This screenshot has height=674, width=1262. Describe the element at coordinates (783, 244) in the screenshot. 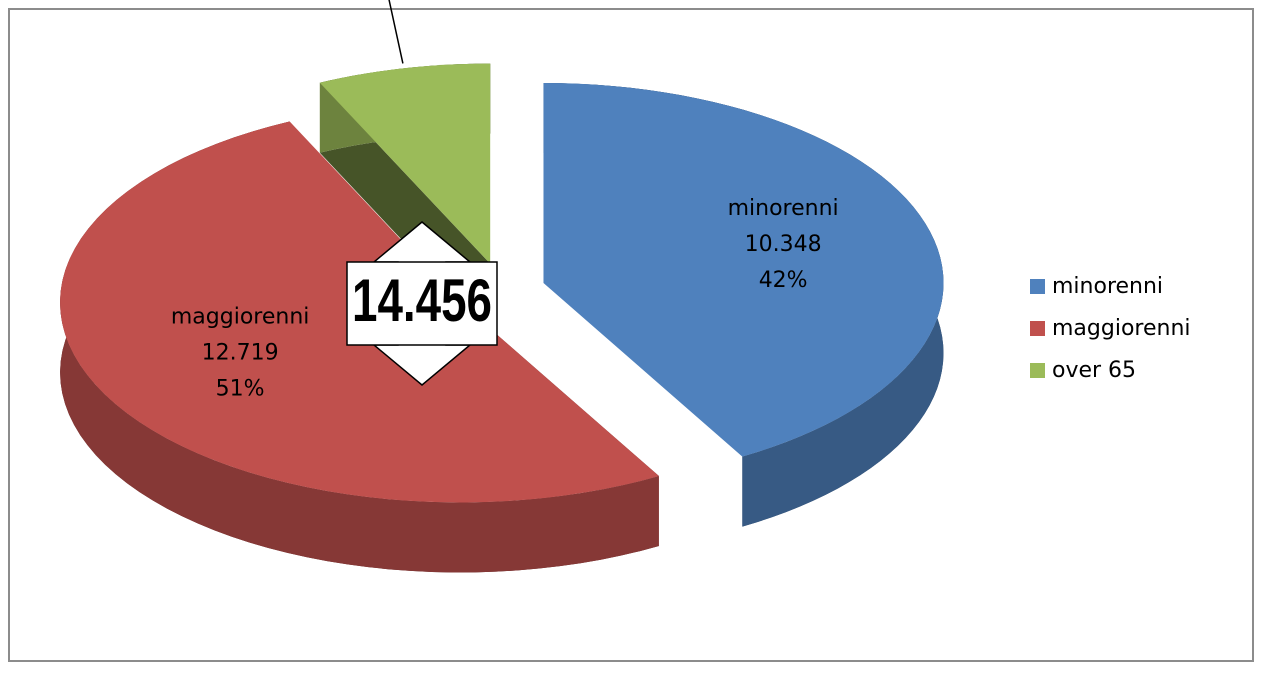

I see `data-label-value: 10.348` at that location.